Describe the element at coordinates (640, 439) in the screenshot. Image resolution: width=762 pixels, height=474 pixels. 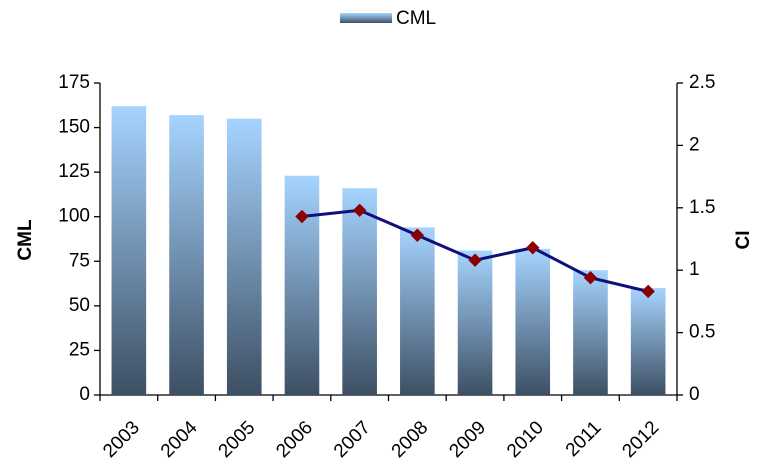
I see `x-tick-label: 2012` at that location.